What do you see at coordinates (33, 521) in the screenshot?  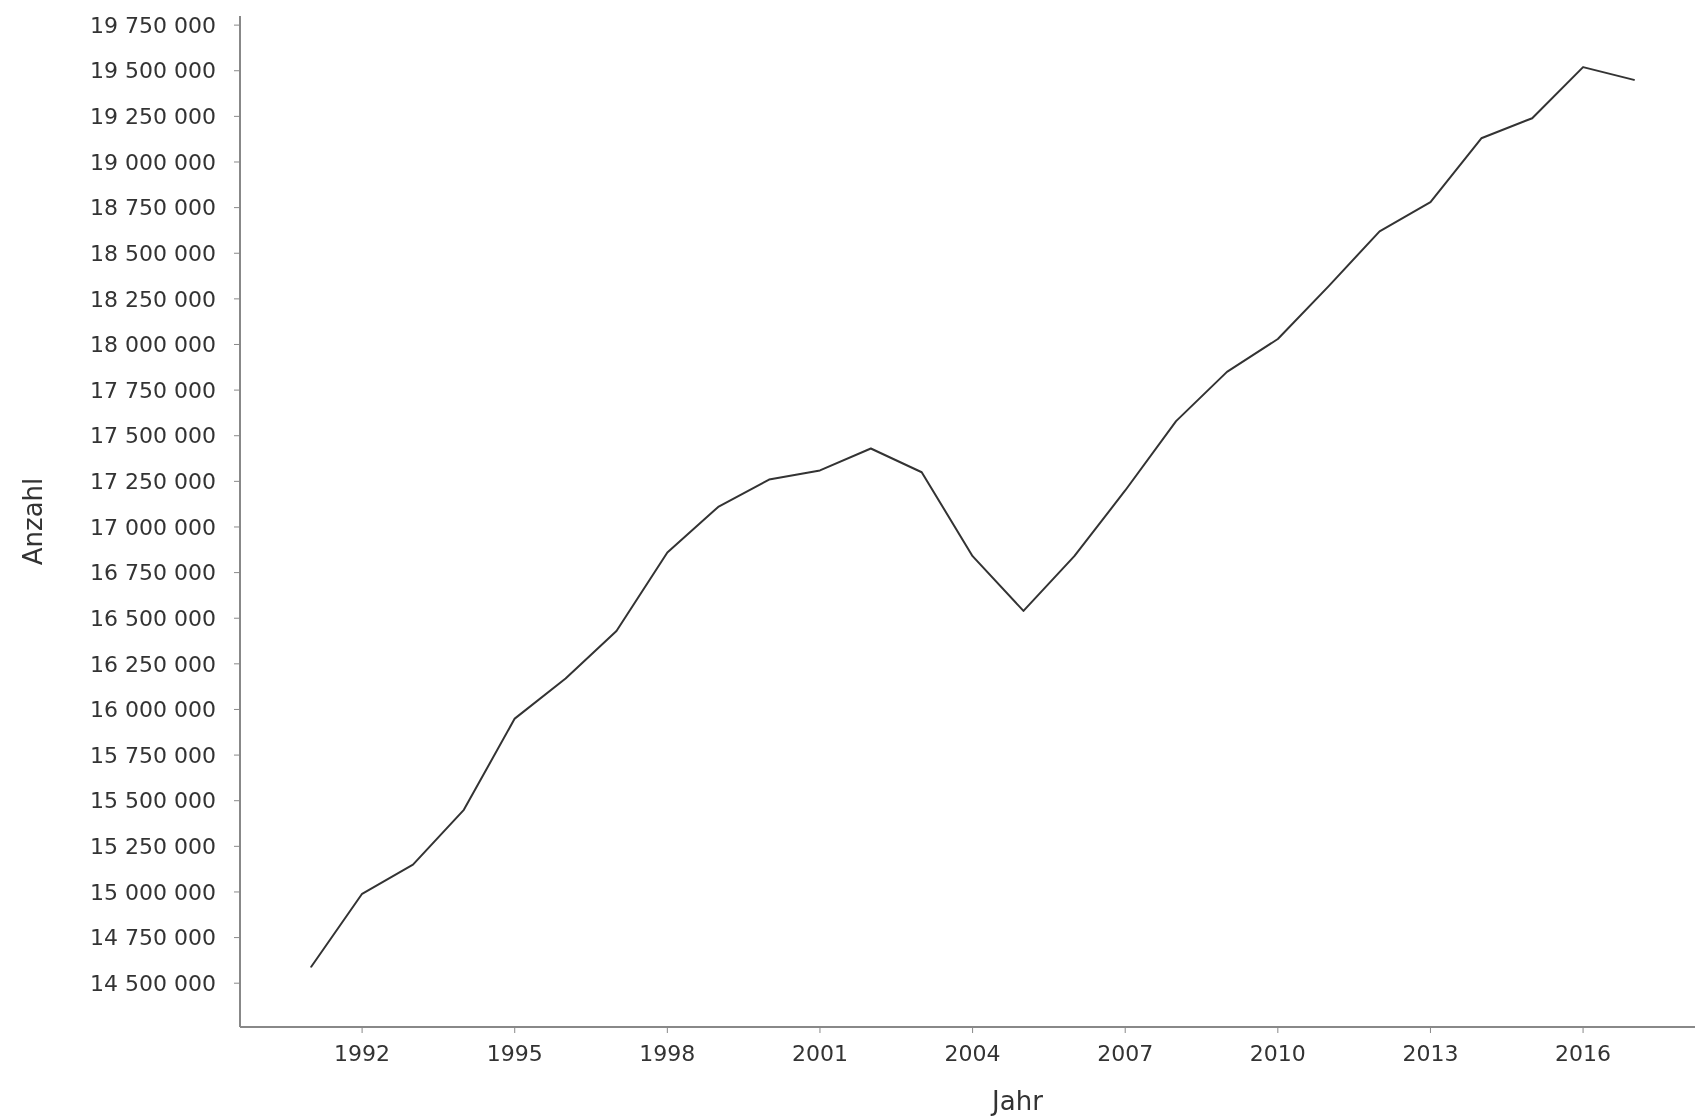 I see `y-axis-title: Anzahl` at bounding box center [33, 521].